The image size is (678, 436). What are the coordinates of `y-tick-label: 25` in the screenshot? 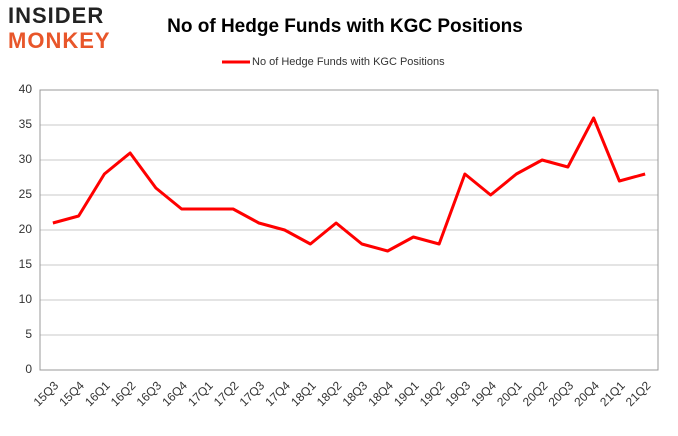 It's located at (26, 194).